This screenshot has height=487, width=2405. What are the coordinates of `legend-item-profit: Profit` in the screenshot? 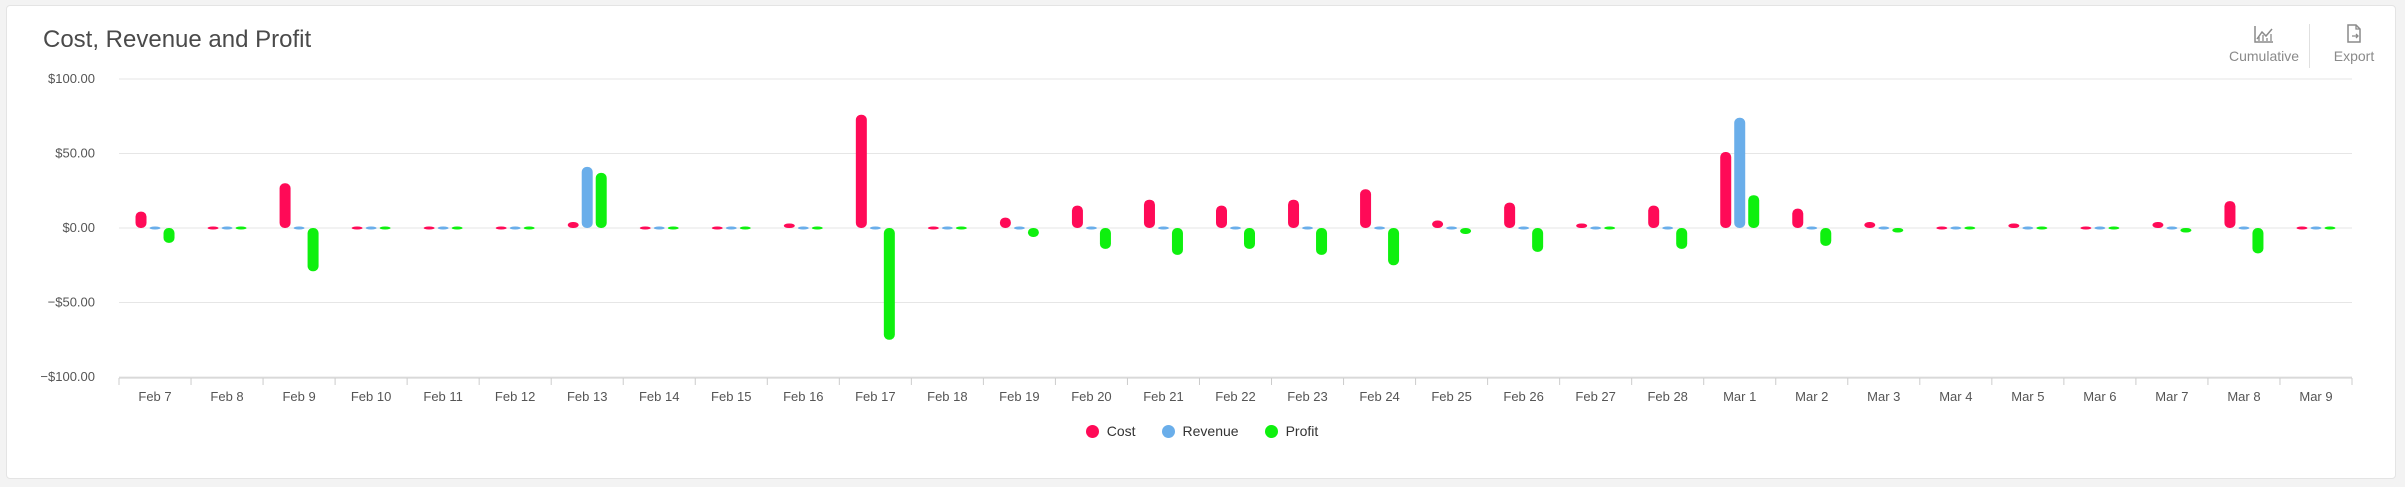 It's located at (1291, 431).